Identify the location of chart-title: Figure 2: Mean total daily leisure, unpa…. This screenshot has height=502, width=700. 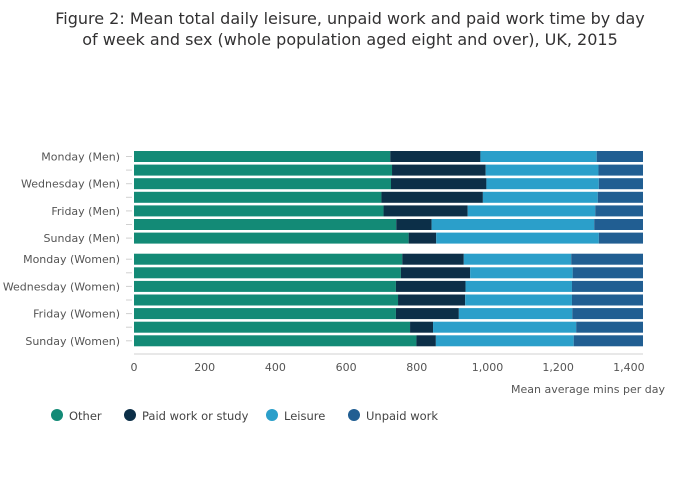
(350, 29).